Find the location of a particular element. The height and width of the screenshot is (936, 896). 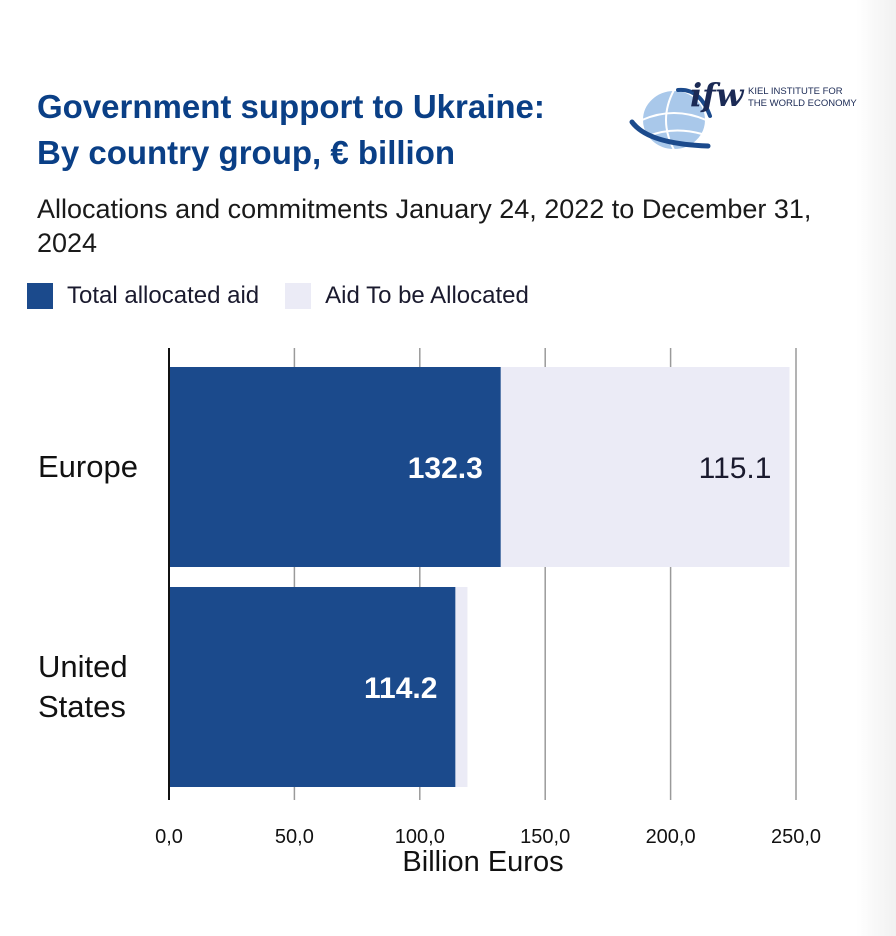

logo-line2: THE WORLD ECONOMY is located at coordinates (802, 103).